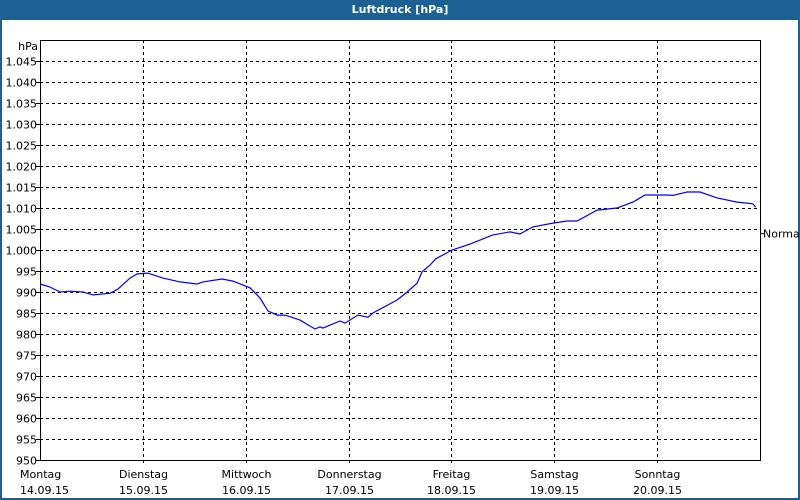 This screenshot has height=500, width=800. Describe the element at coordinates (246, 490) in the screenshot. I see `x-tick-date-label: 16.09.15` at that location.